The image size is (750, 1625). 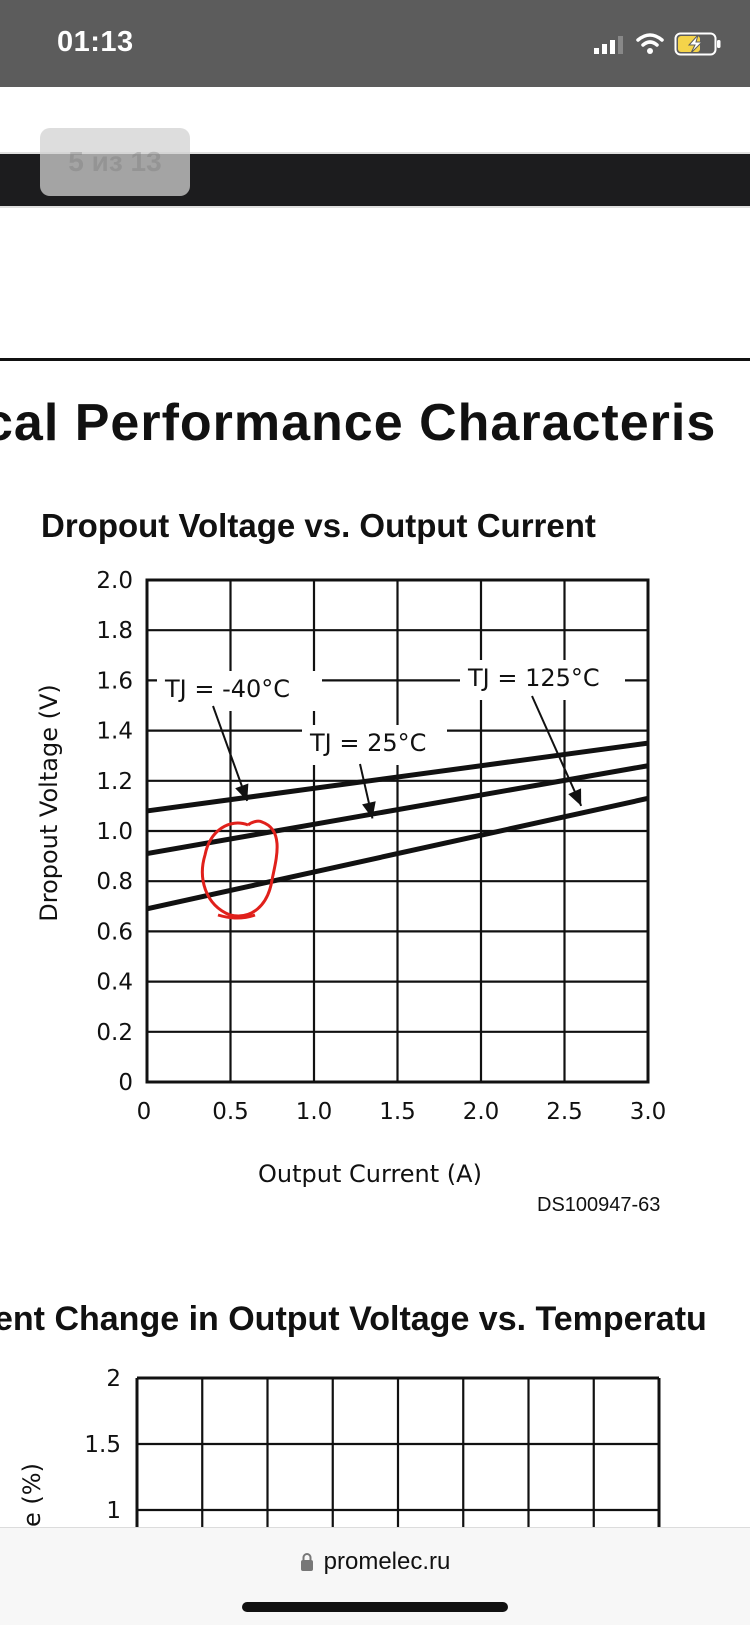 I want to click on curve-label-group-1: TJ = 25°C, so click(x=374, y=772).